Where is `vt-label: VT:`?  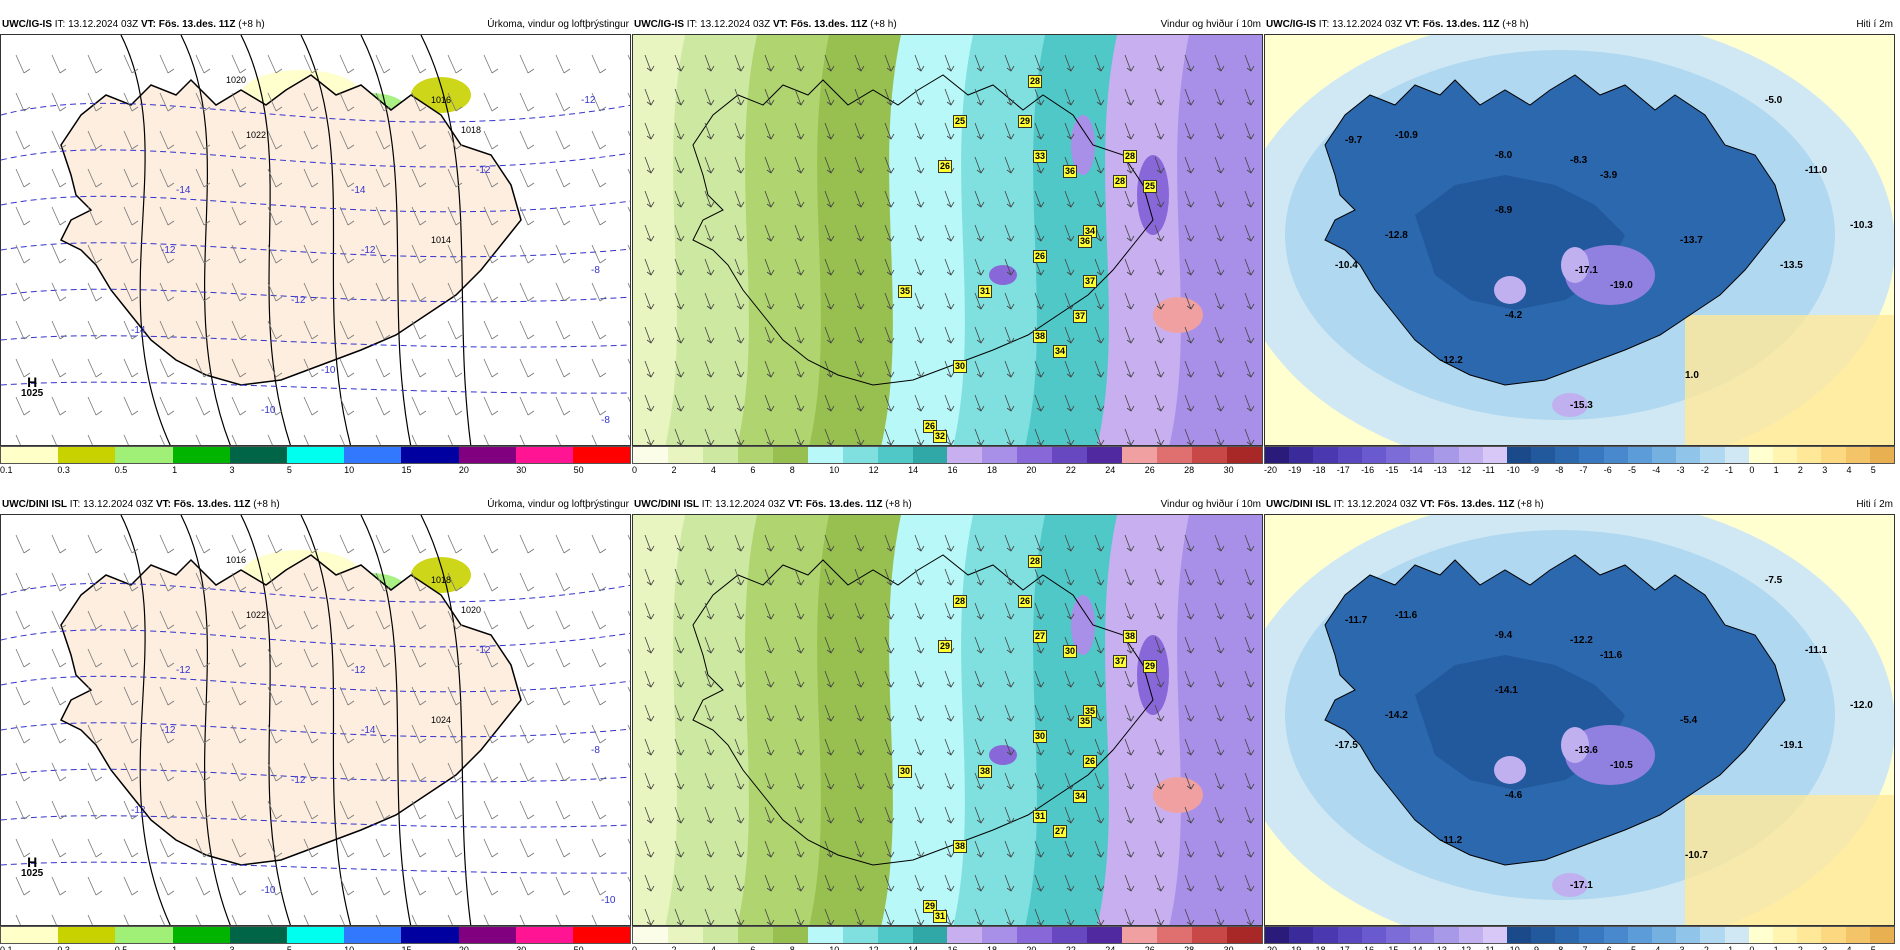 vt-label: VT: is located at coordinates (148, 24).